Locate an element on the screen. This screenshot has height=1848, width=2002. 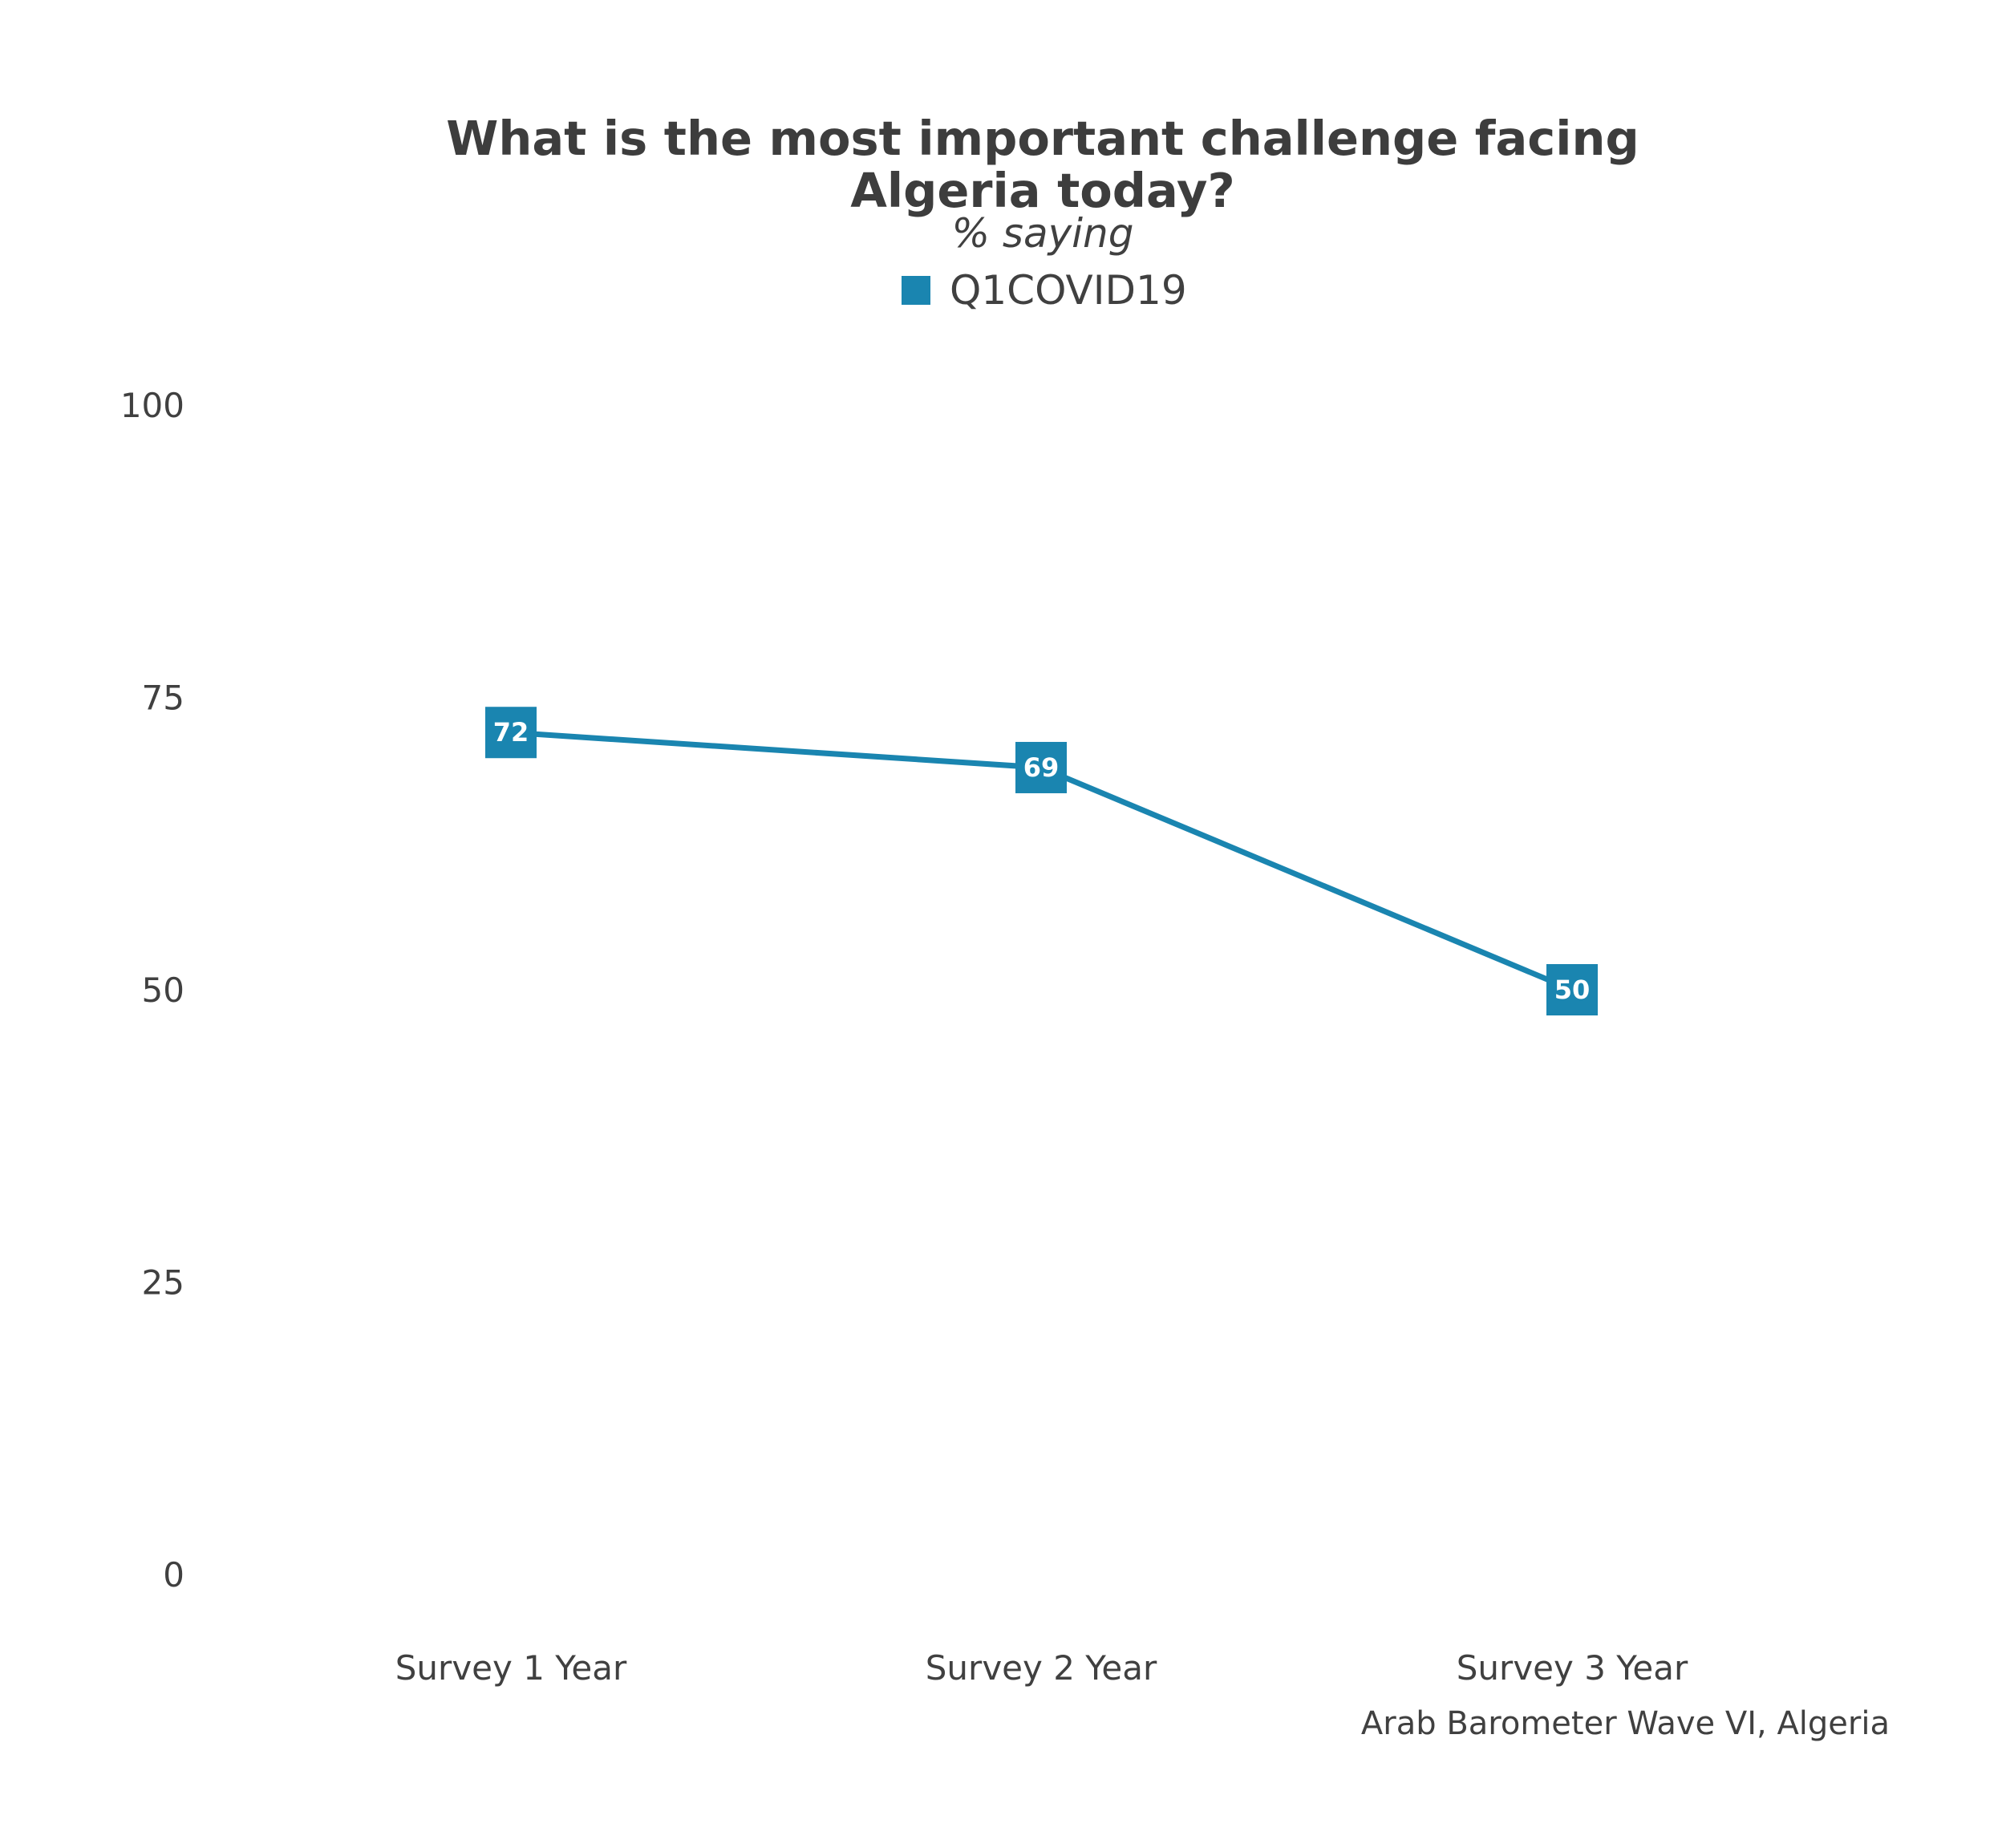
y-tick-label: 75 is located at coordinates (163, 699).